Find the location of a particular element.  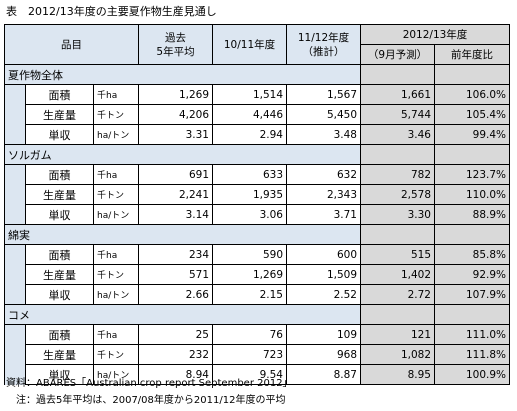

value-avg5: 4,206 is located at coordinates (175, 114).